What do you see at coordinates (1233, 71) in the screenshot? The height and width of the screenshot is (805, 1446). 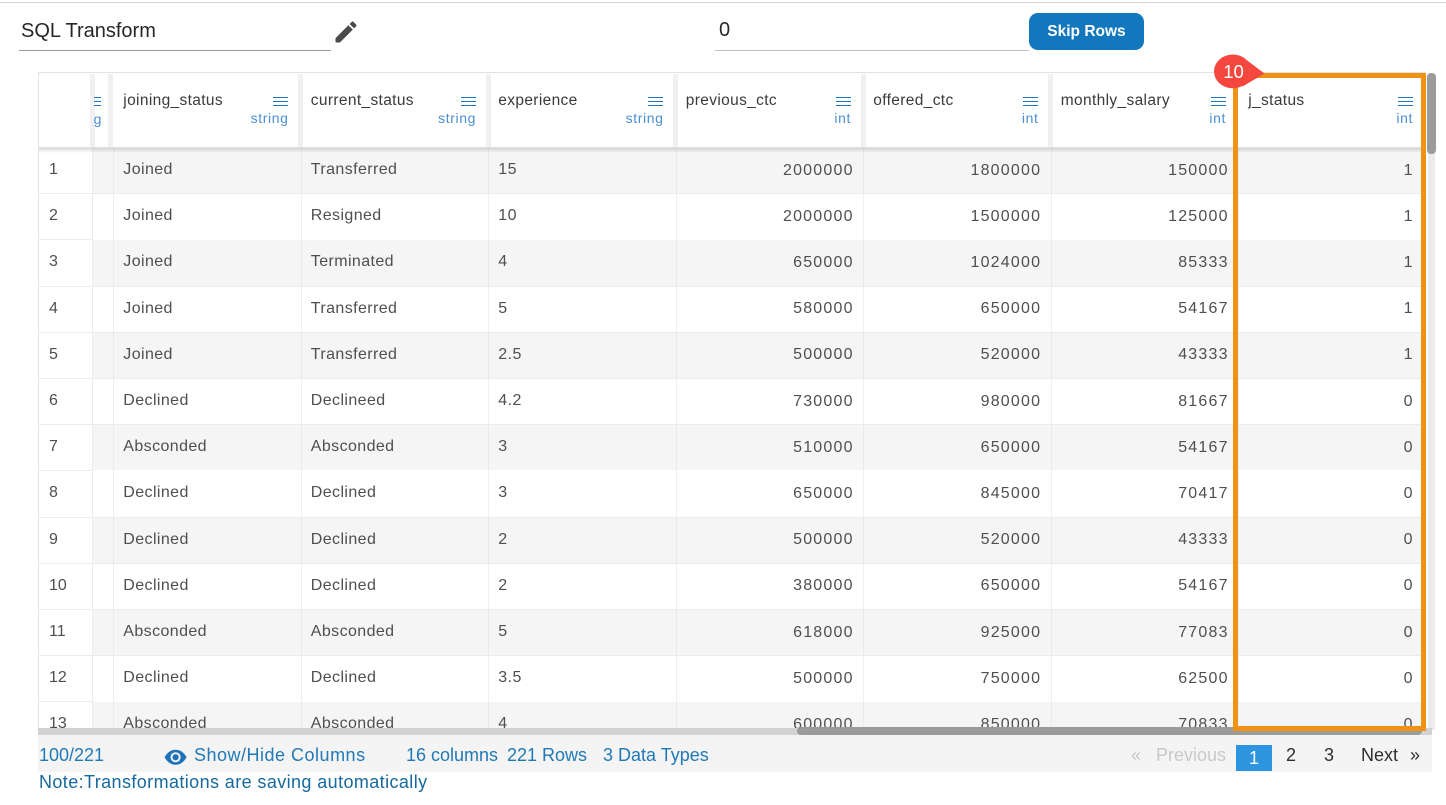 I see `svg-text: 10` at bounding box center [1233, 71].